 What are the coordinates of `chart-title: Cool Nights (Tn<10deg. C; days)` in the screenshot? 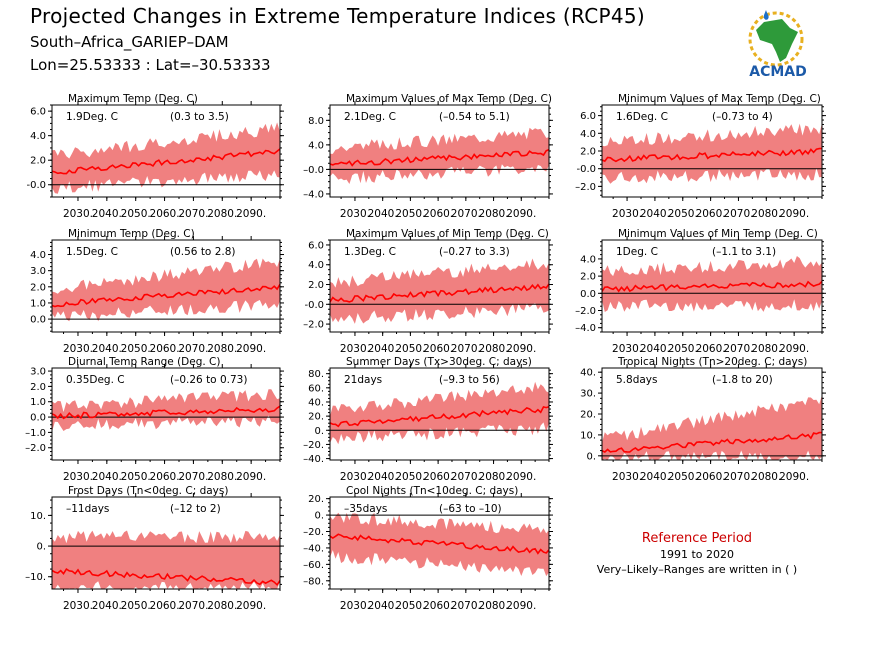 It's located at (432, 491).